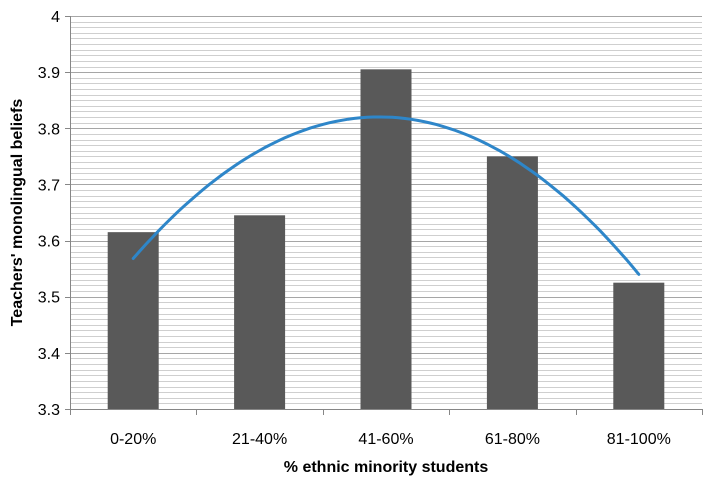 Image resolution: width=704 pixels, height=477 pixels. What do you see at coordinates (386, 467) in the screenshot?
I see `x-axis-title: % ethnic minority students` at bounding box center [386, 467].